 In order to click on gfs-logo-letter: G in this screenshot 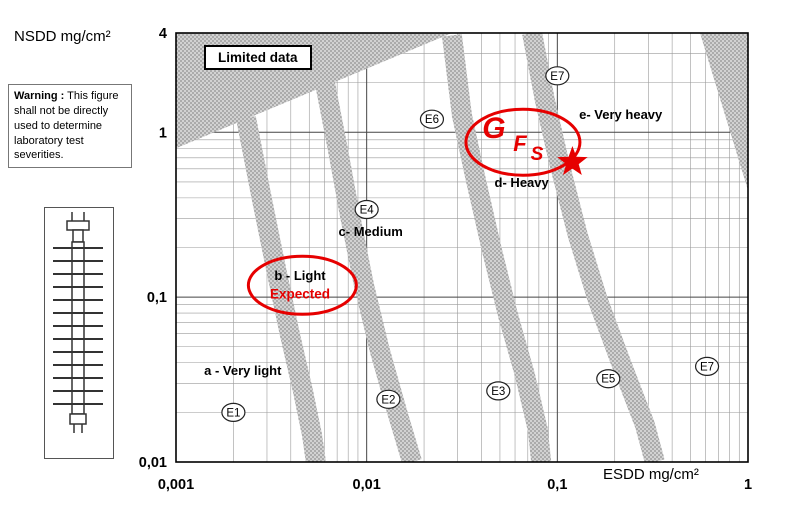, I will do `click(493, 128)`.